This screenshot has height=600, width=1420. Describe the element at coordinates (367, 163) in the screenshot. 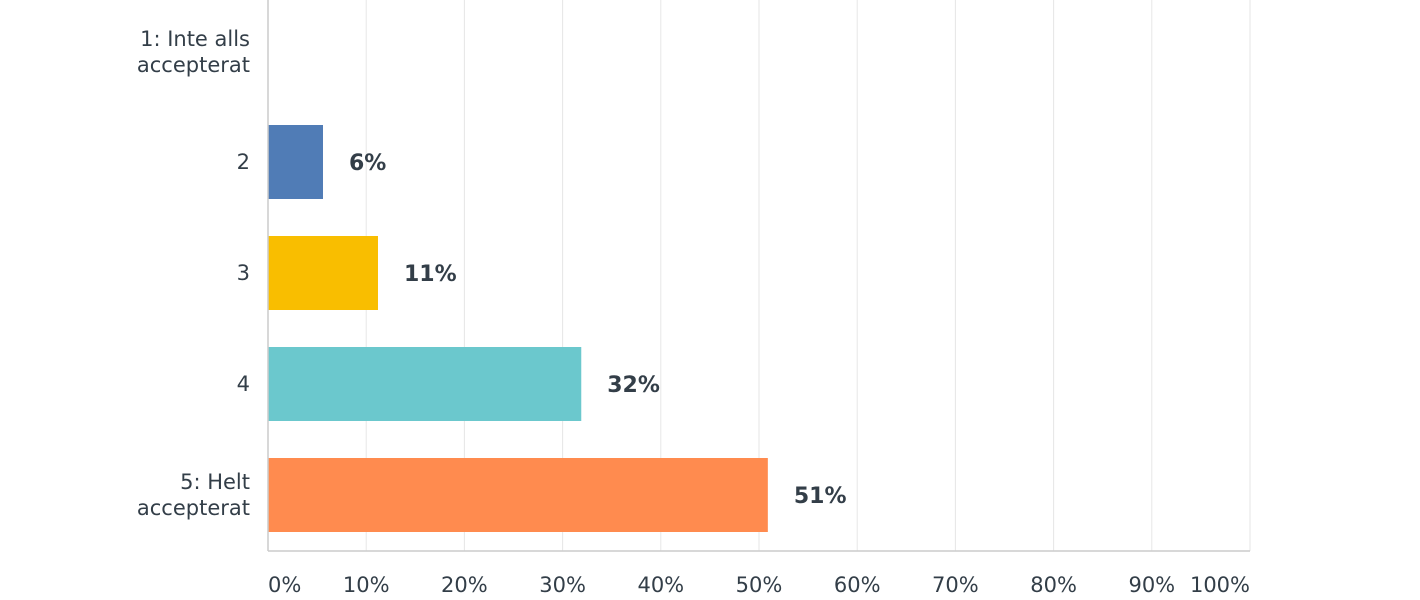

I see `data-label: 6%` at that location.